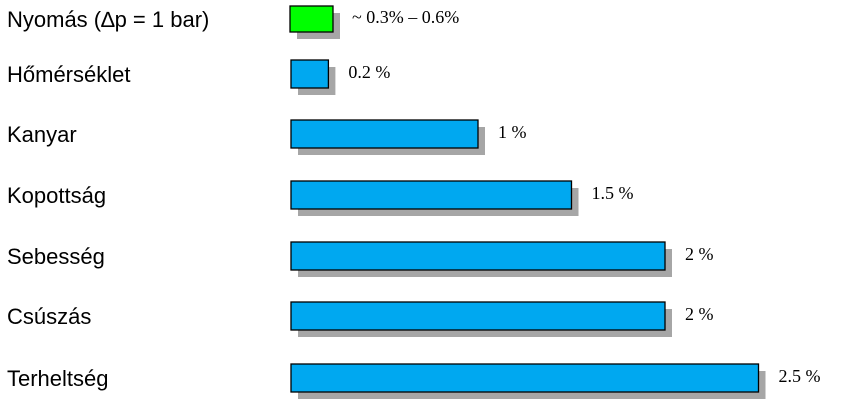 The width and height of the screenshot is (843, 407). I want to click on category-label-kopottsag: Kopottság, so click(56, 195).